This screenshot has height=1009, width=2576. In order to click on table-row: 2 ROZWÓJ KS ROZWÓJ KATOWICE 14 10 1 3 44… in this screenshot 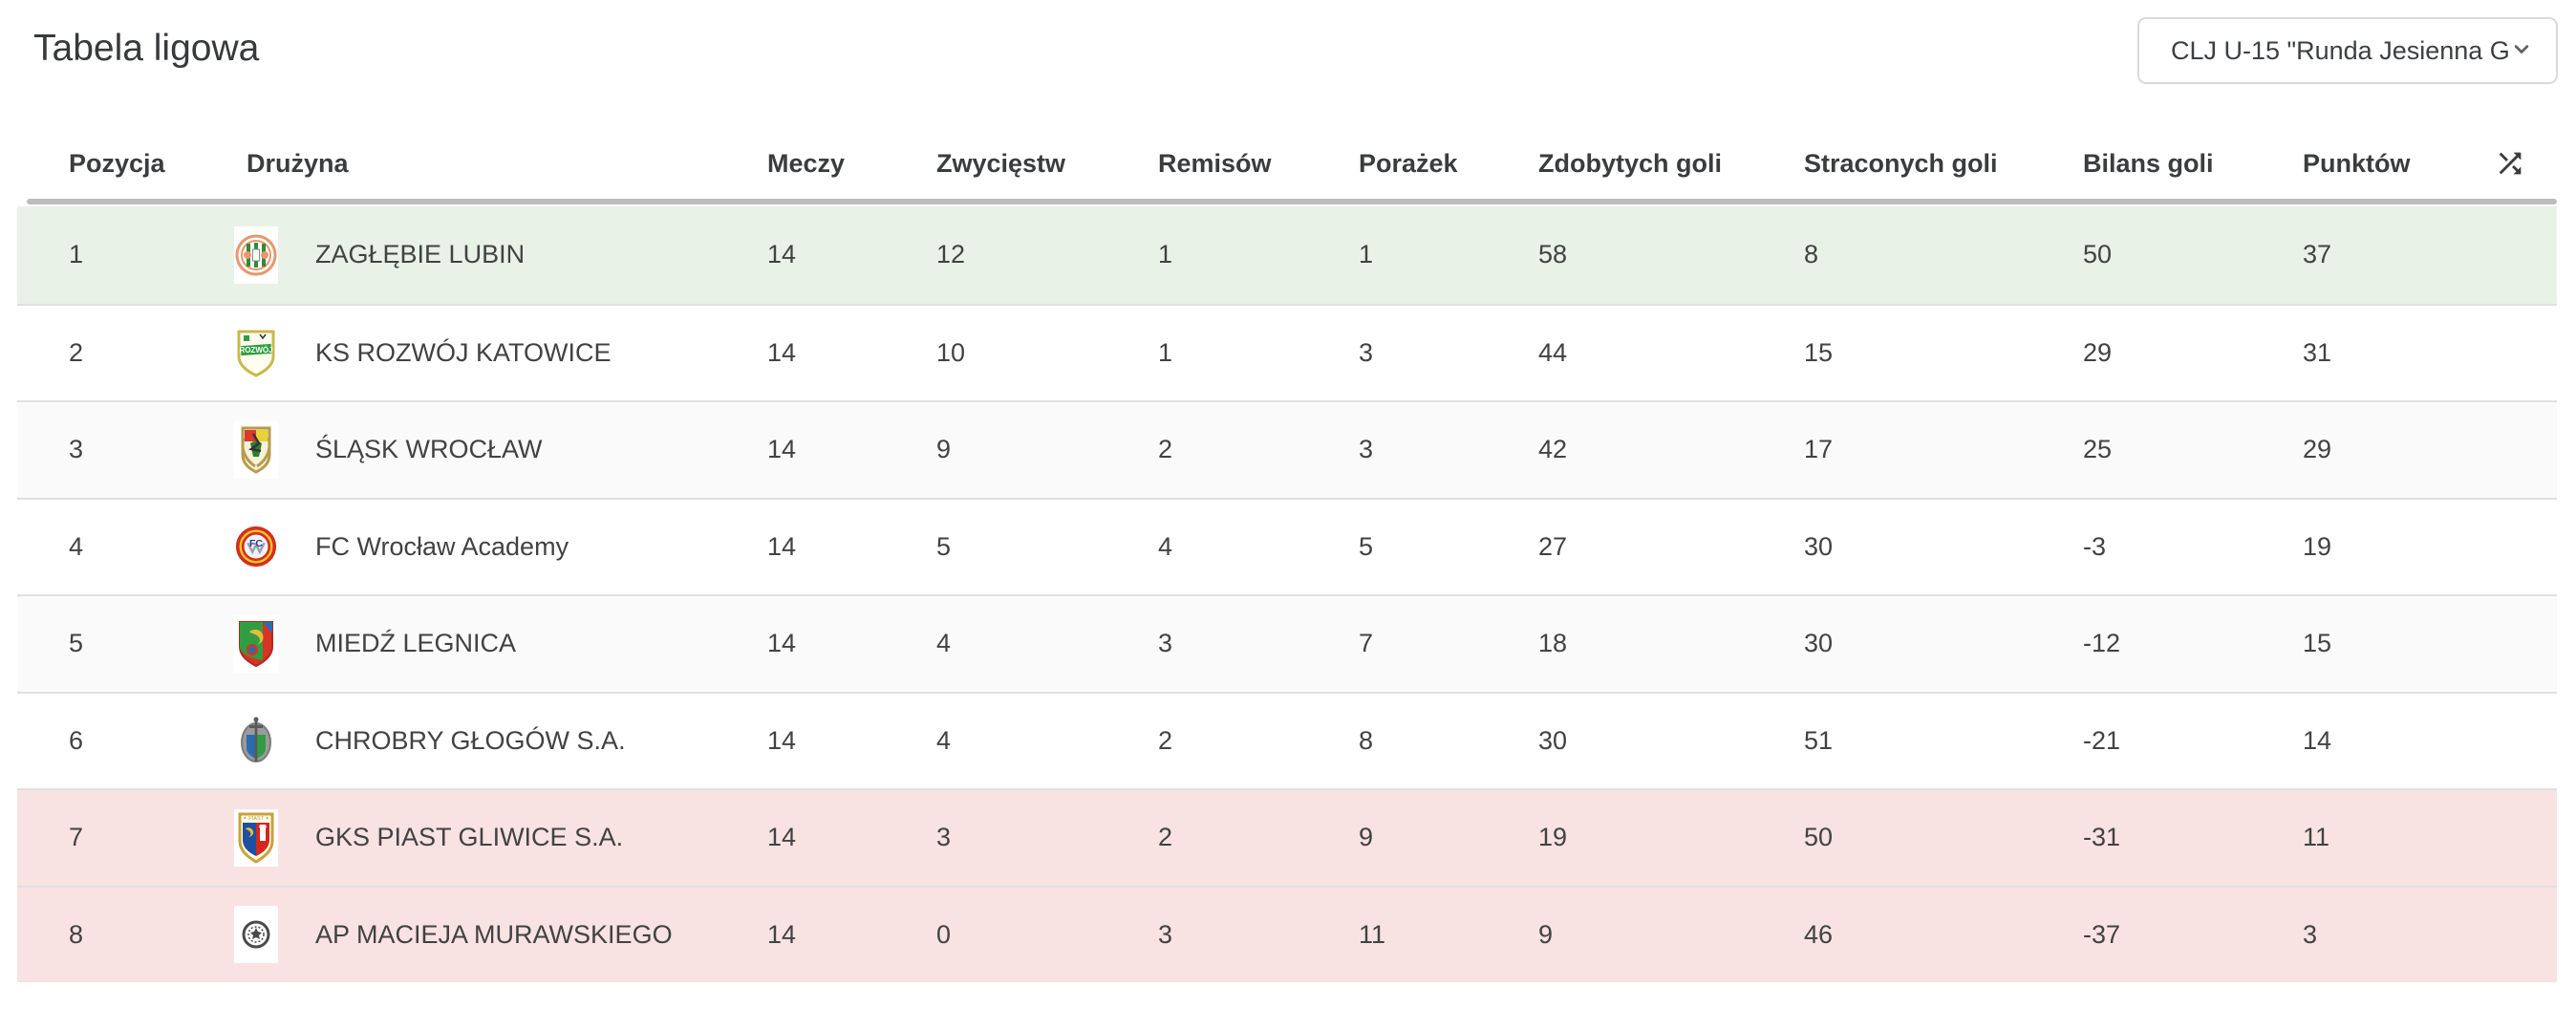, I will do `click(1287, 351)`.